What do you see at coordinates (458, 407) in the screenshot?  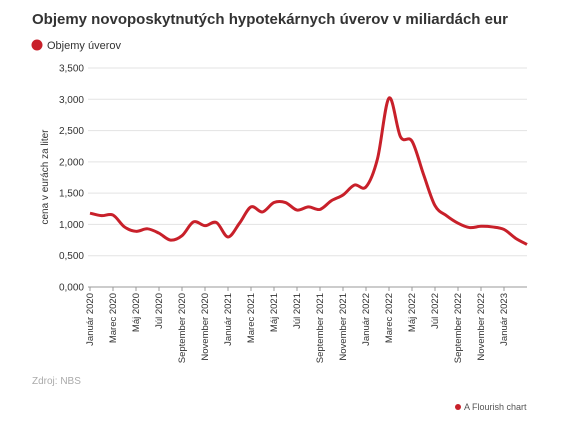 I see `credit-icon` at bounding box center [458, 407].